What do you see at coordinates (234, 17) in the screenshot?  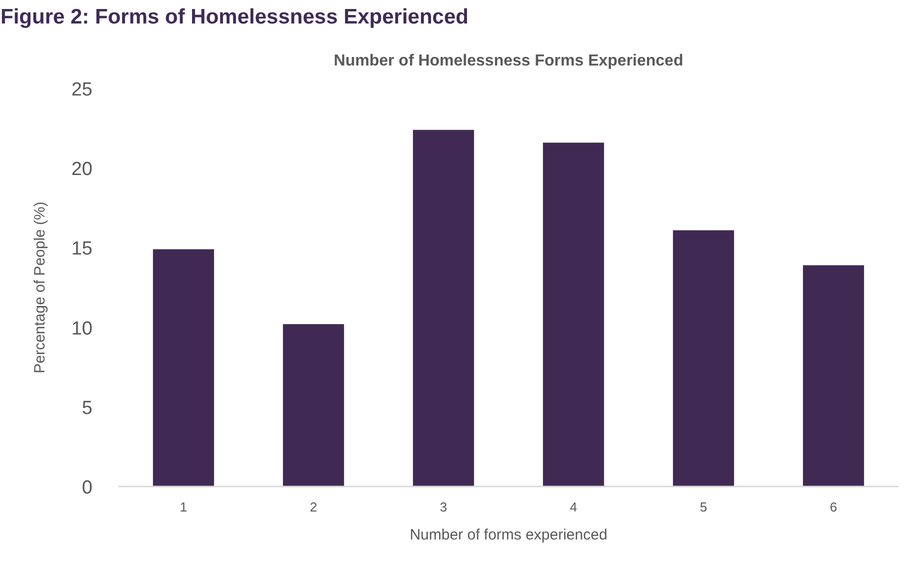 I see `chart-title: Figure 2: Forms of Homelessness Experienced` at bounding box center [234, 17].